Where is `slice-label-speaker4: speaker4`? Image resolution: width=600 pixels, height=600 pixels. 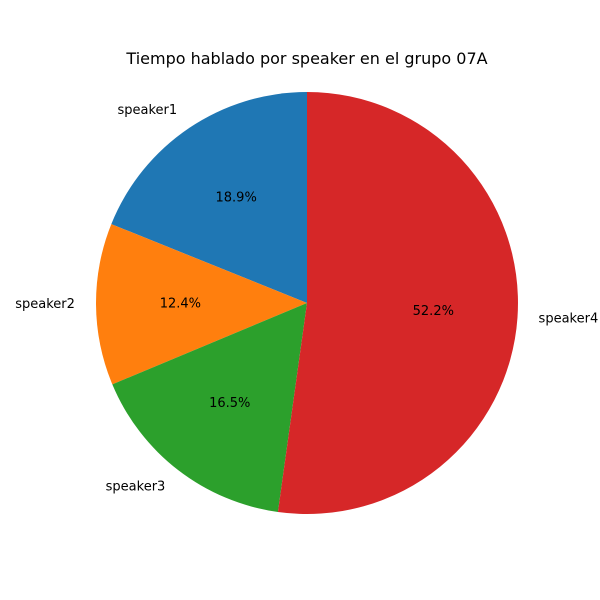 slice-label-speaker4: speaker4 is located at coordinates (569, 319).